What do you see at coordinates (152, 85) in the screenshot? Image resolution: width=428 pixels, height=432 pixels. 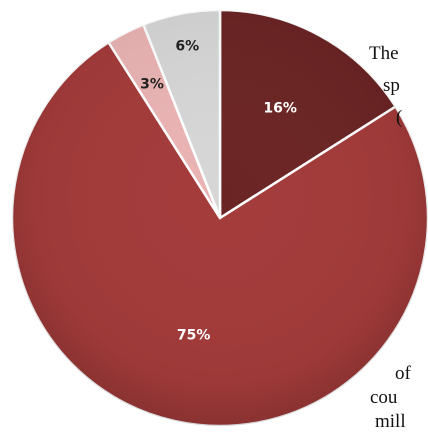 I see `pie-label-3: 3%` at bounding box center [152, 85].